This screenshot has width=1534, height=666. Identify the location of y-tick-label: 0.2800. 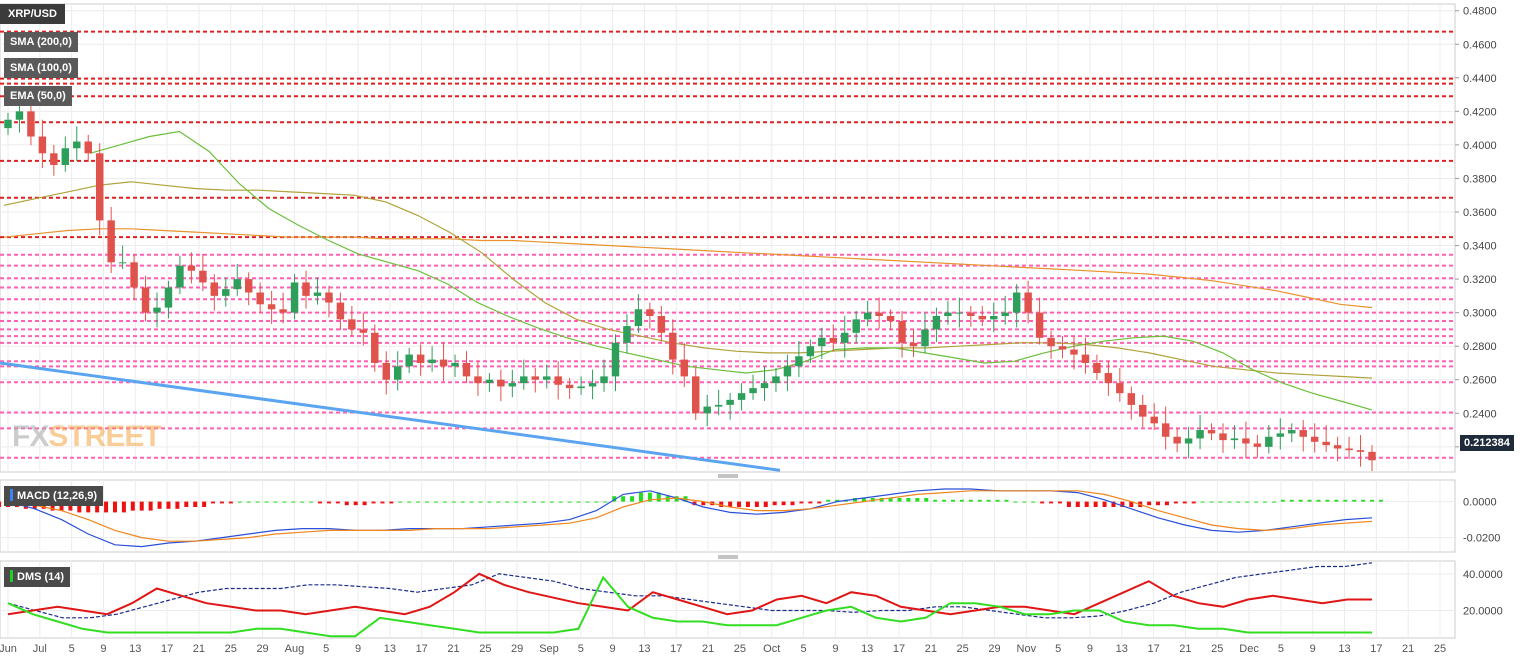
(1480, 347).